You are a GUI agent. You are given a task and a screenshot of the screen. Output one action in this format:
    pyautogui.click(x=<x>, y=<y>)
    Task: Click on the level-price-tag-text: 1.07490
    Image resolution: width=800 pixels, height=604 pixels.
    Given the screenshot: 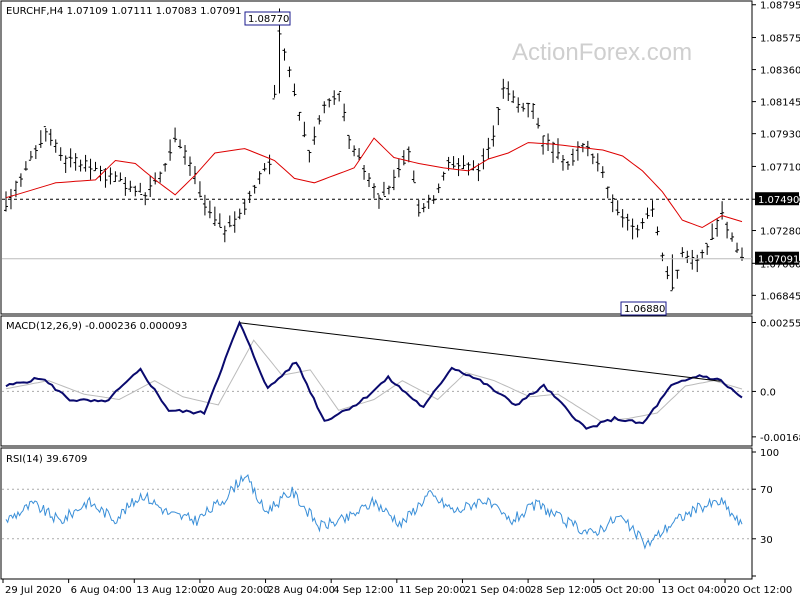 What is the action you would take?
    pyautogui.click(x=778, y=200)
    